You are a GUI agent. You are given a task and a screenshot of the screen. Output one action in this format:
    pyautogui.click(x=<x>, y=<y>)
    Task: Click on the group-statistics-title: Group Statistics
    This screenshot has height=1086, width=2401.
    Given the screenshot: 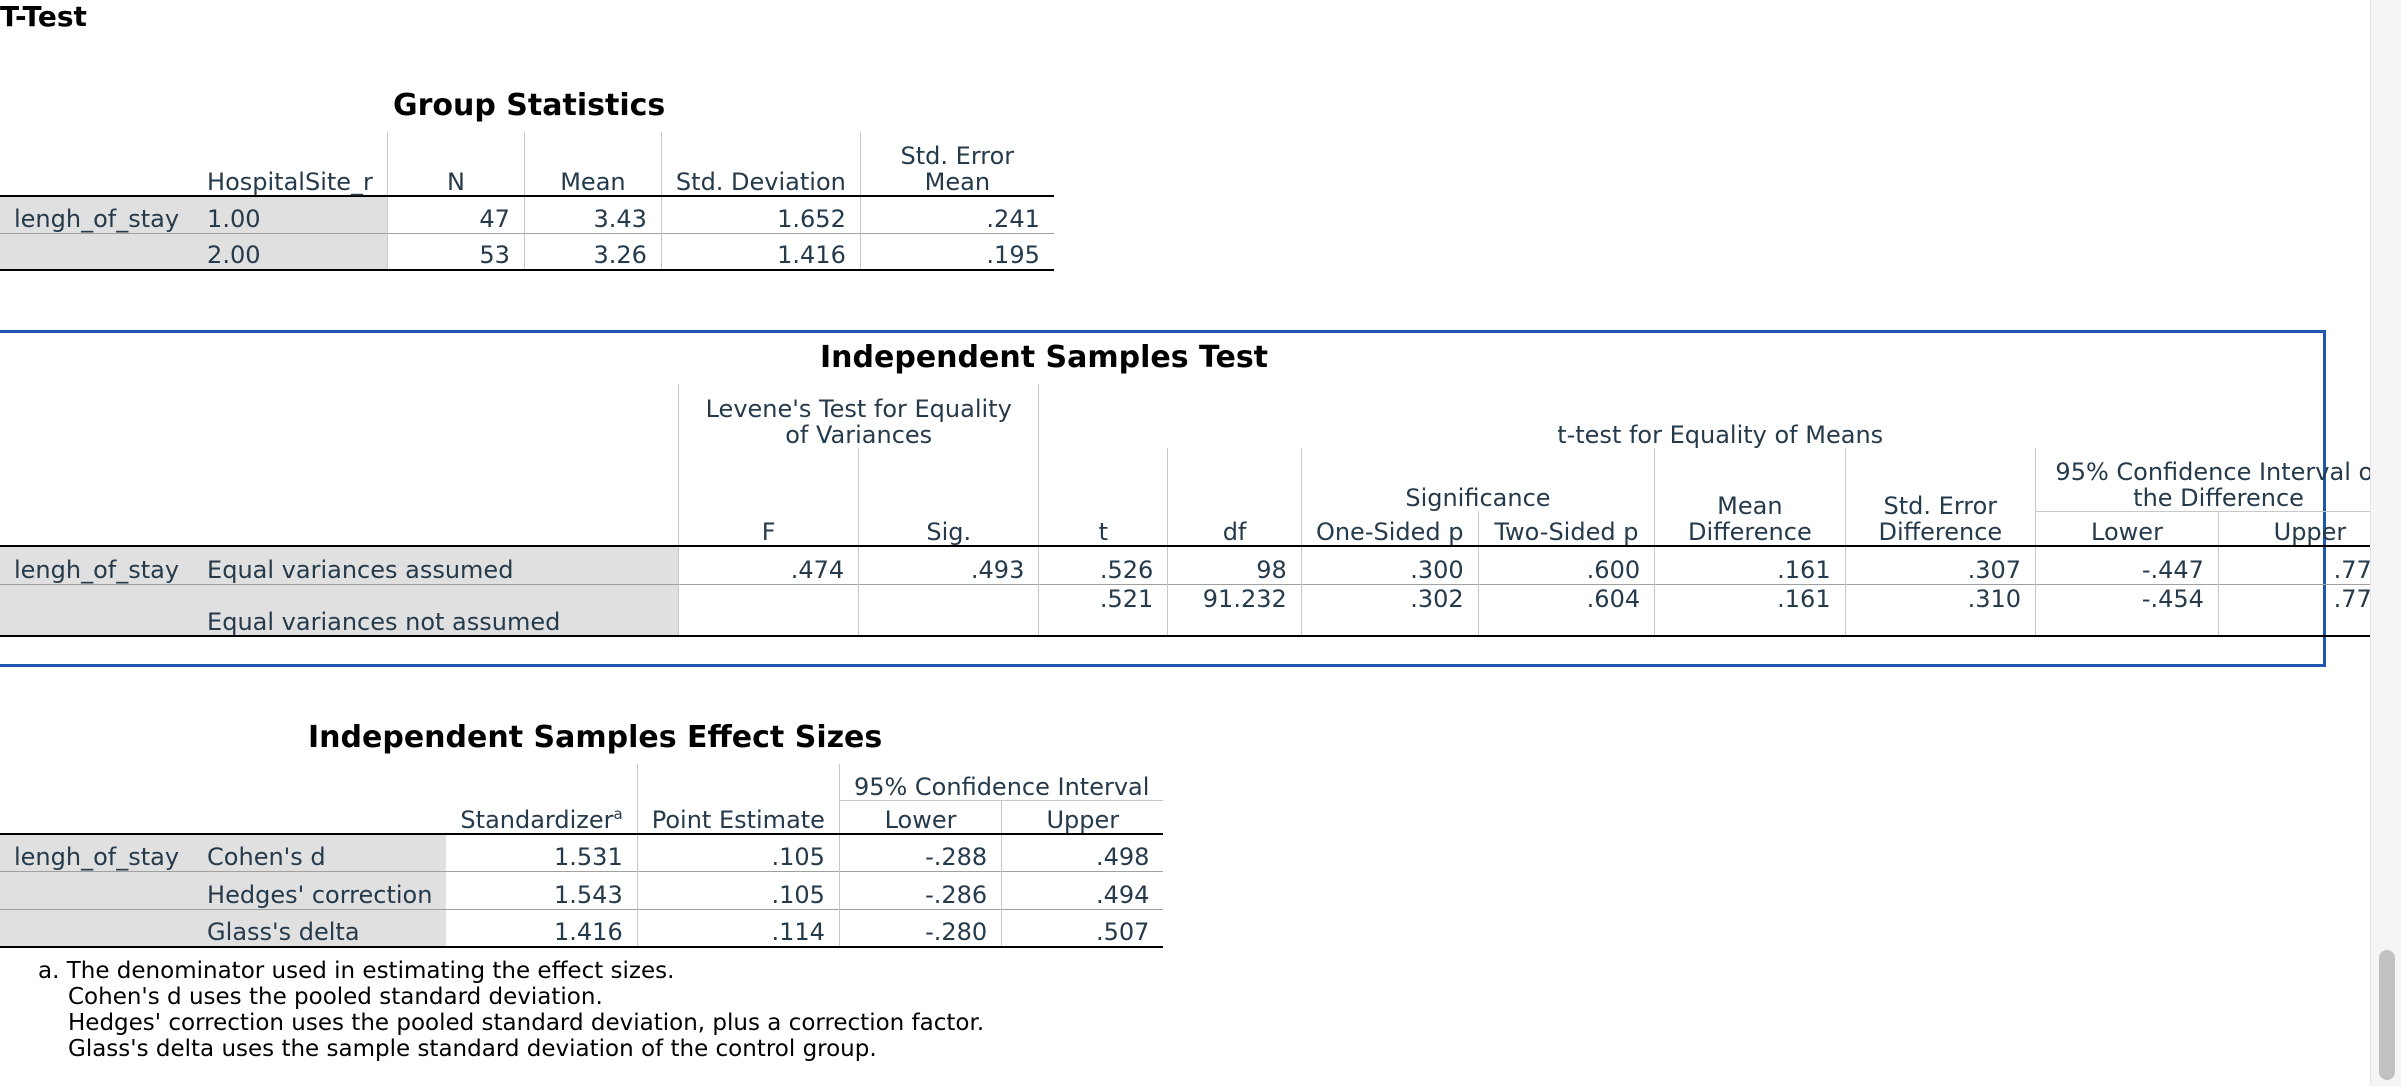 What is the action you would take?
    pyautogui.click(x=529, y=105)
    